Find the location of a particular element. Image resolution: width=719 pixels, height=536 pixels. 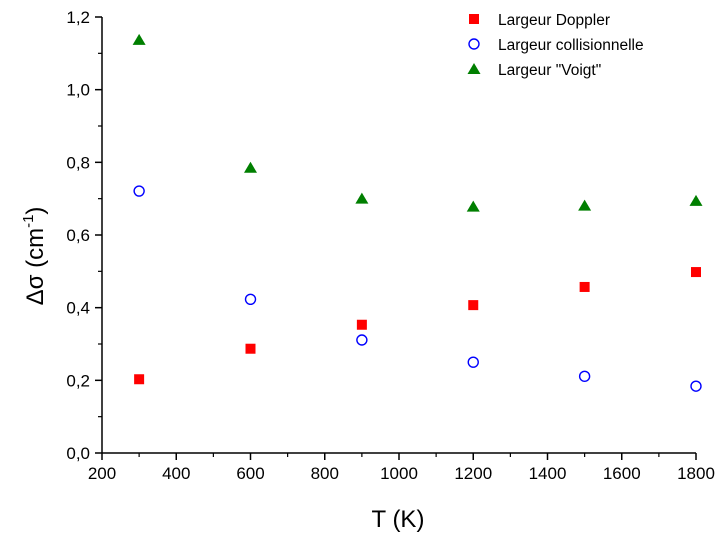

x-tick-label: 1400 is located at coordinates (548, 473).